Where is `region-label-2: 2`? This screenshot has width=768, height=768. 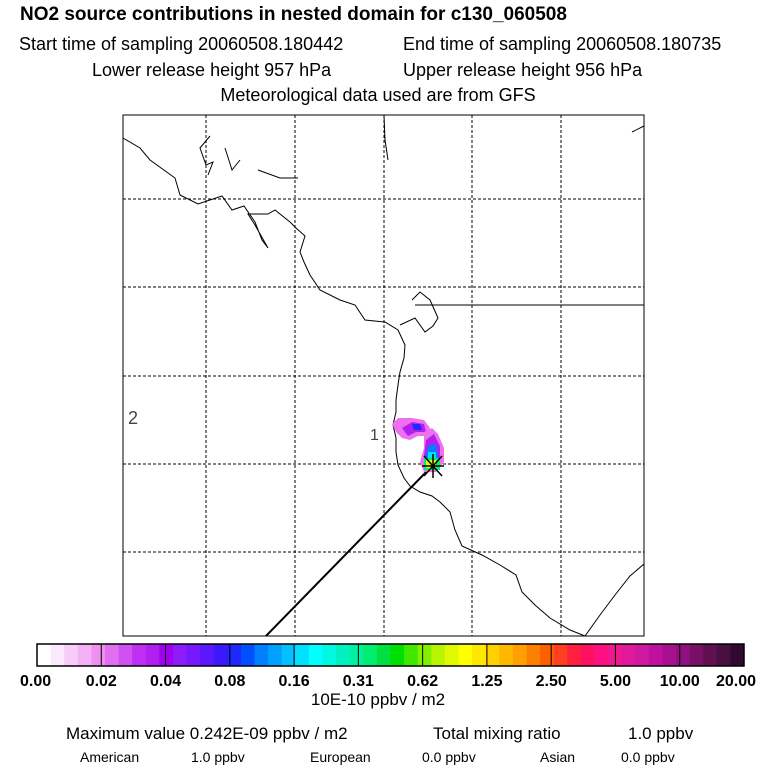
region-label-2: 2 is located at coordinates (133, 418).